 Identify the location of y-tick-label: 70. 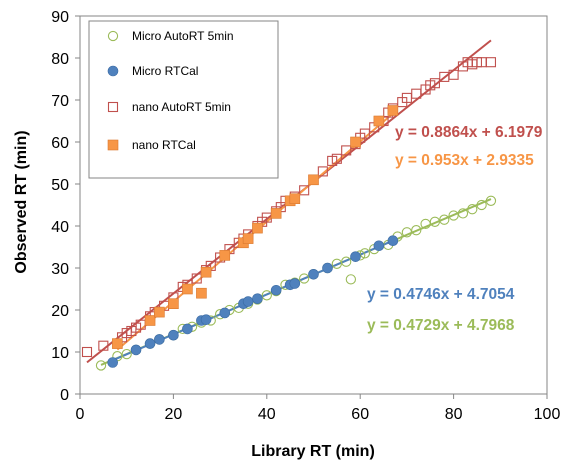
(60, 101).